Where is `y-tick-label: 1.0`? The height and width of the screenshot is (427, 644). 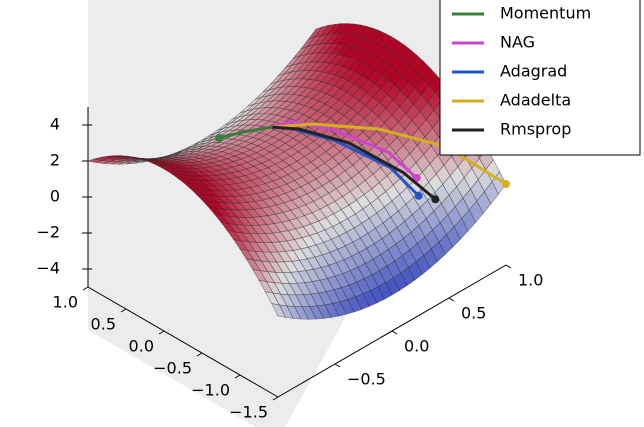
y-tick-label: 1.0 is located at coordinates (530, 280).